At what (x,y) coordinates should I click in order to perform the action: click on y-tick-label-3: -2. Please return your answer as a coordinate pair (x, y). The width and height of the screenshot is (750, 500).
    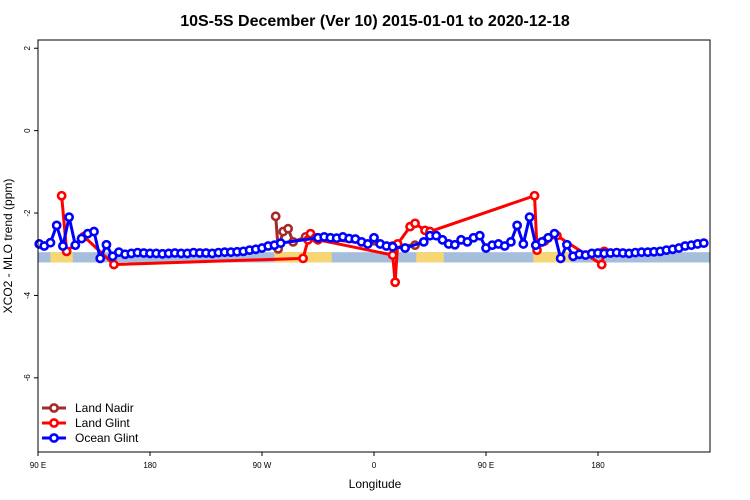
    Looking at the image, I should click on (27, 213).